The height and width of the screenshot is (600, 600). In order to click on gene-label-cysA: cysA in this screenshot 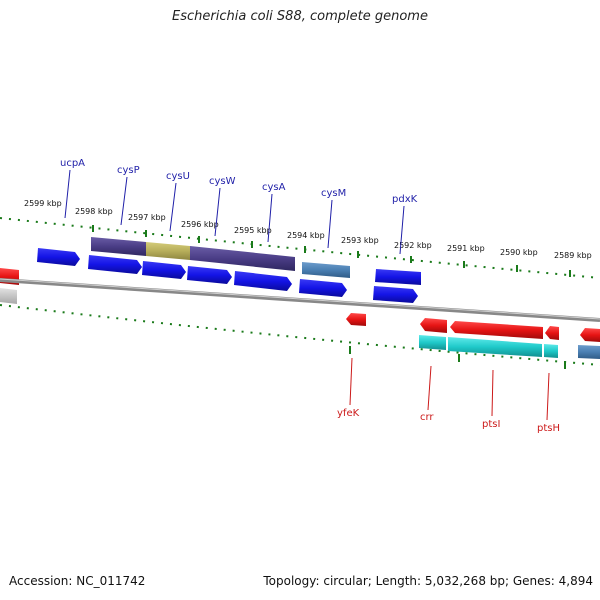, I will do `click(274, 187)`.